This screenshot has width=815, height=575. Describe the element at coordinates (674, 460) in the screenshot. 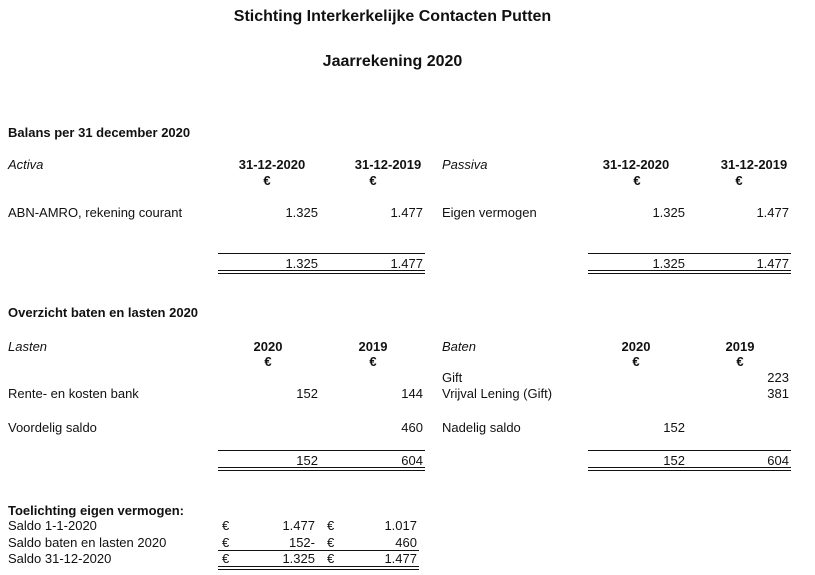

I see `baten-total-2020: 152` at that location.